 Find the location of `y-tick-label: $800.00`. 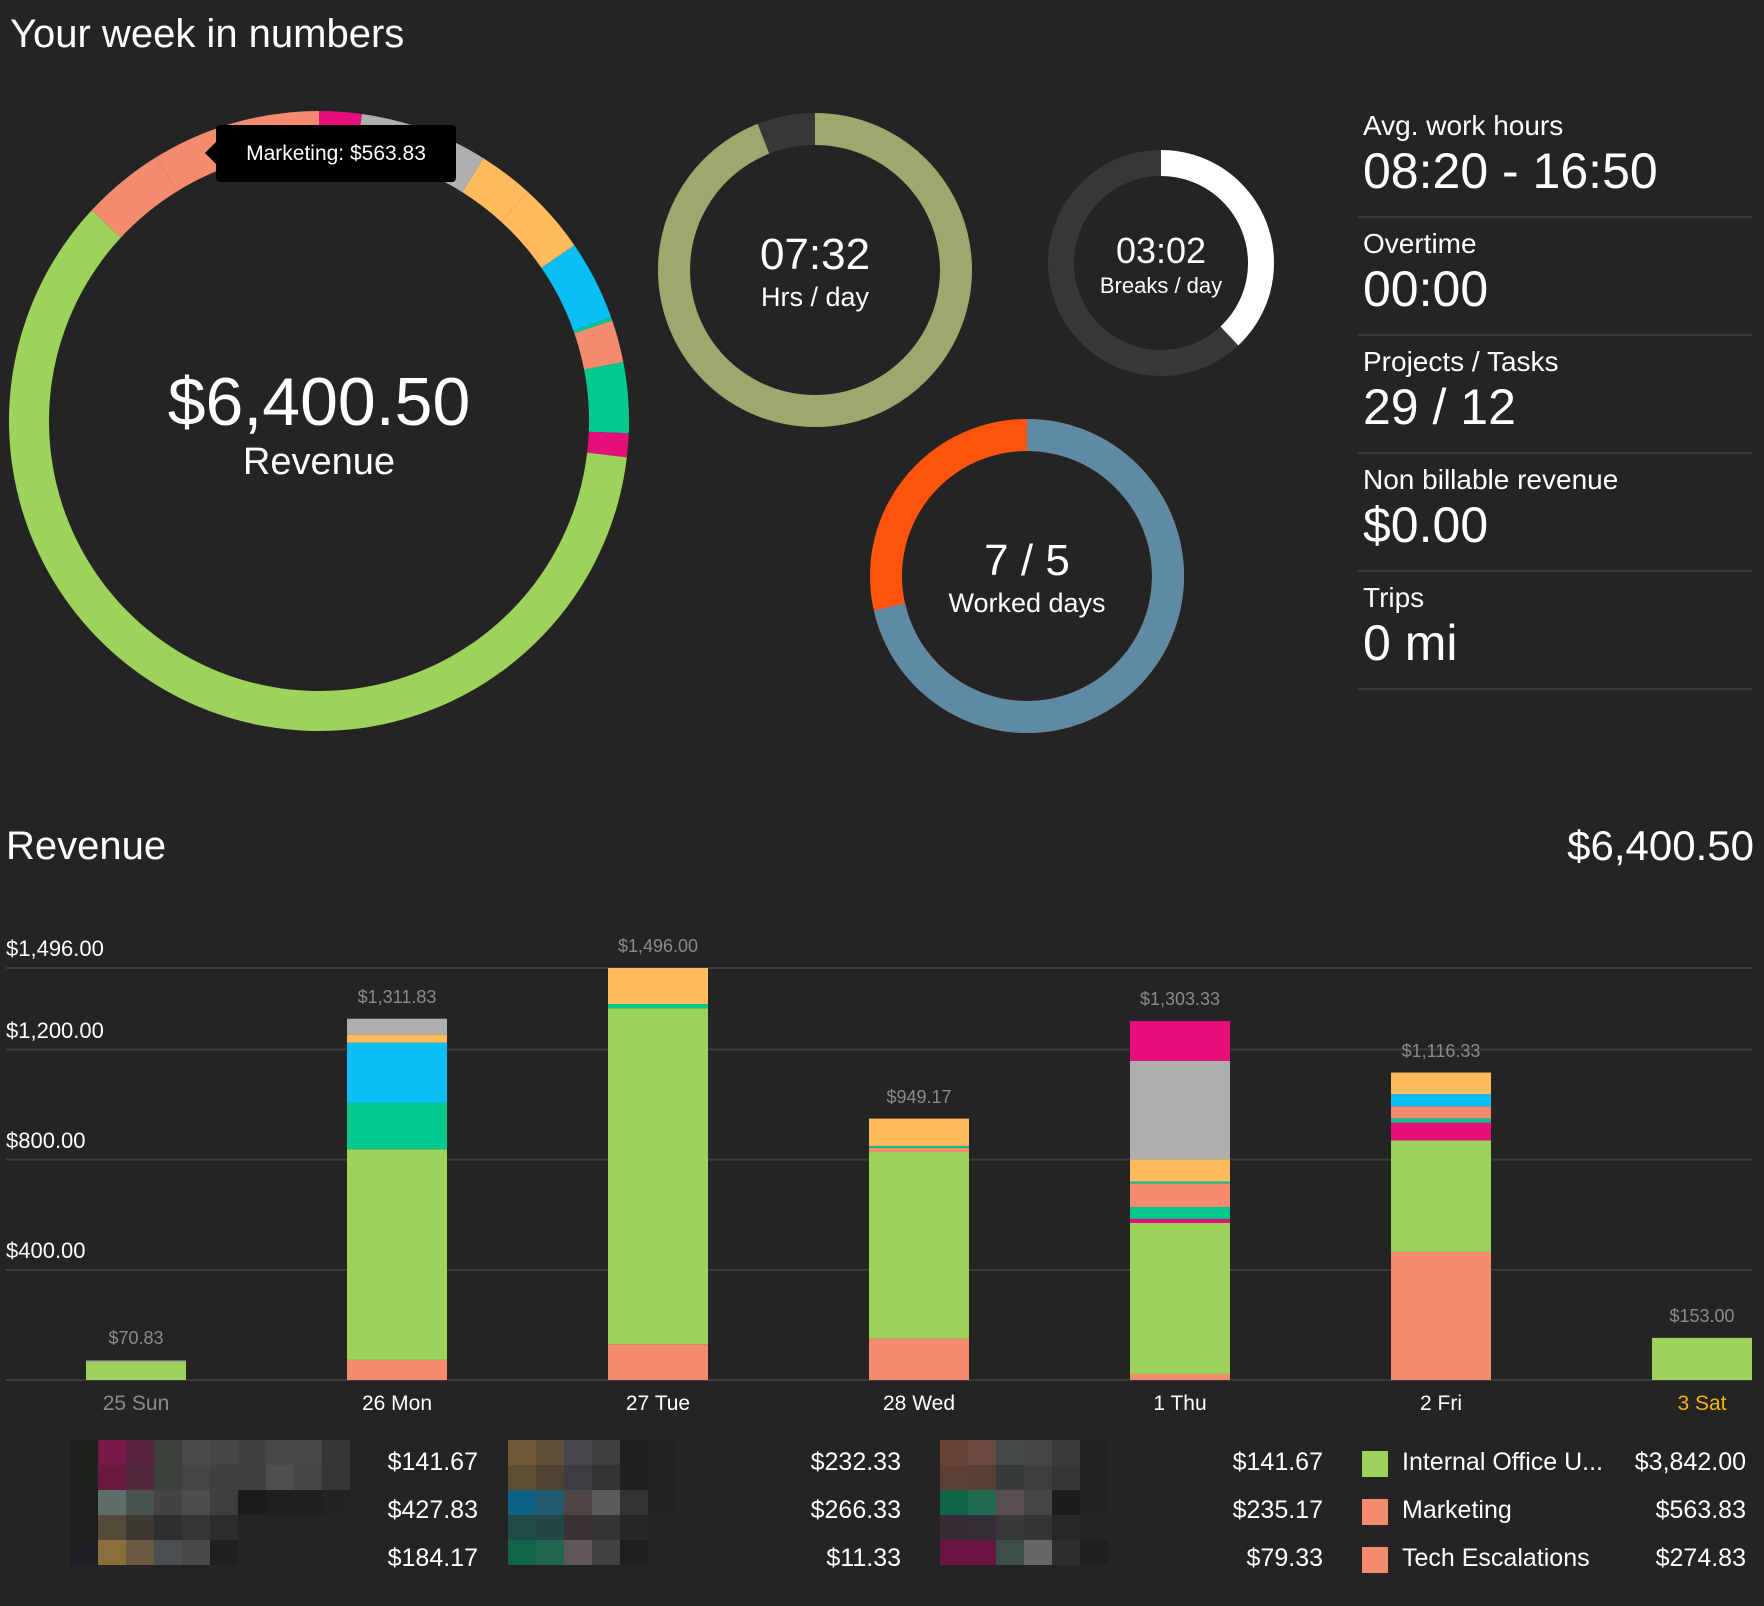

y-tick-label: $800.00 is located at coordinates (46, 1140).